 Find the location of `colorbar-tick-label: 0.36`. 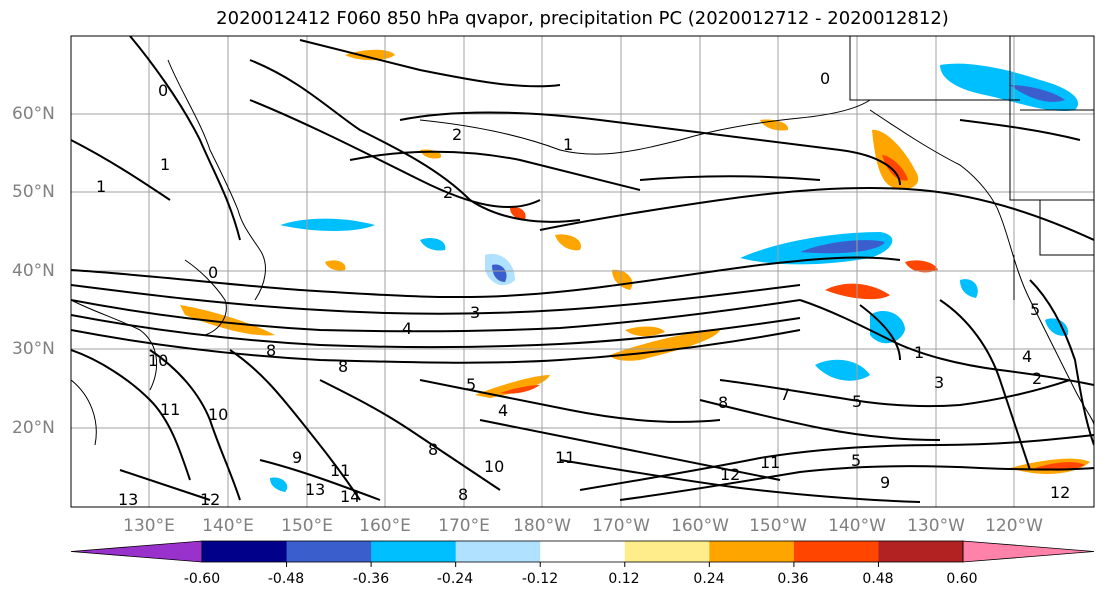

colorbar-tick-label: 0.36 is located at coordinates (793, 579).